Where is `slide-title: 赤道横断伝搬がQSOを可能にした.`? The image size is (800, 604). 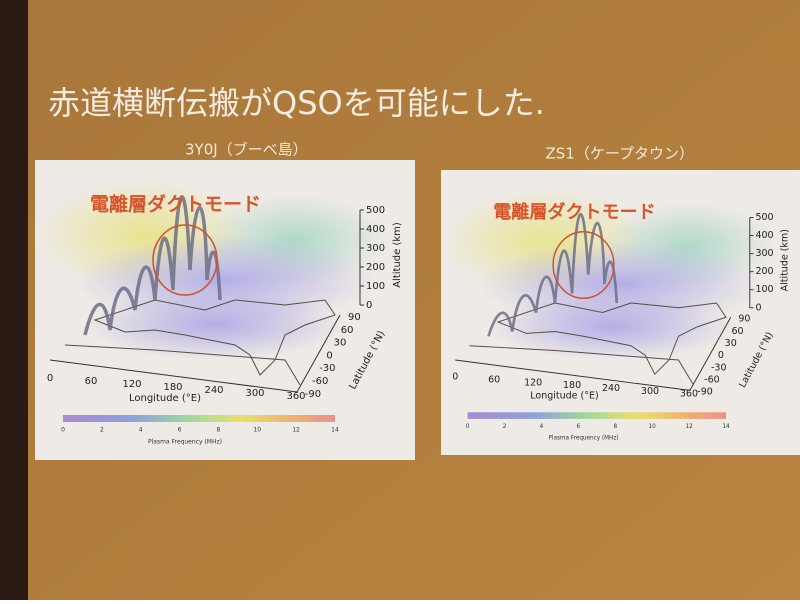
slide-title: 赤道横断伝搬がQSOを可能にした. is located at coordinates (296, 103).